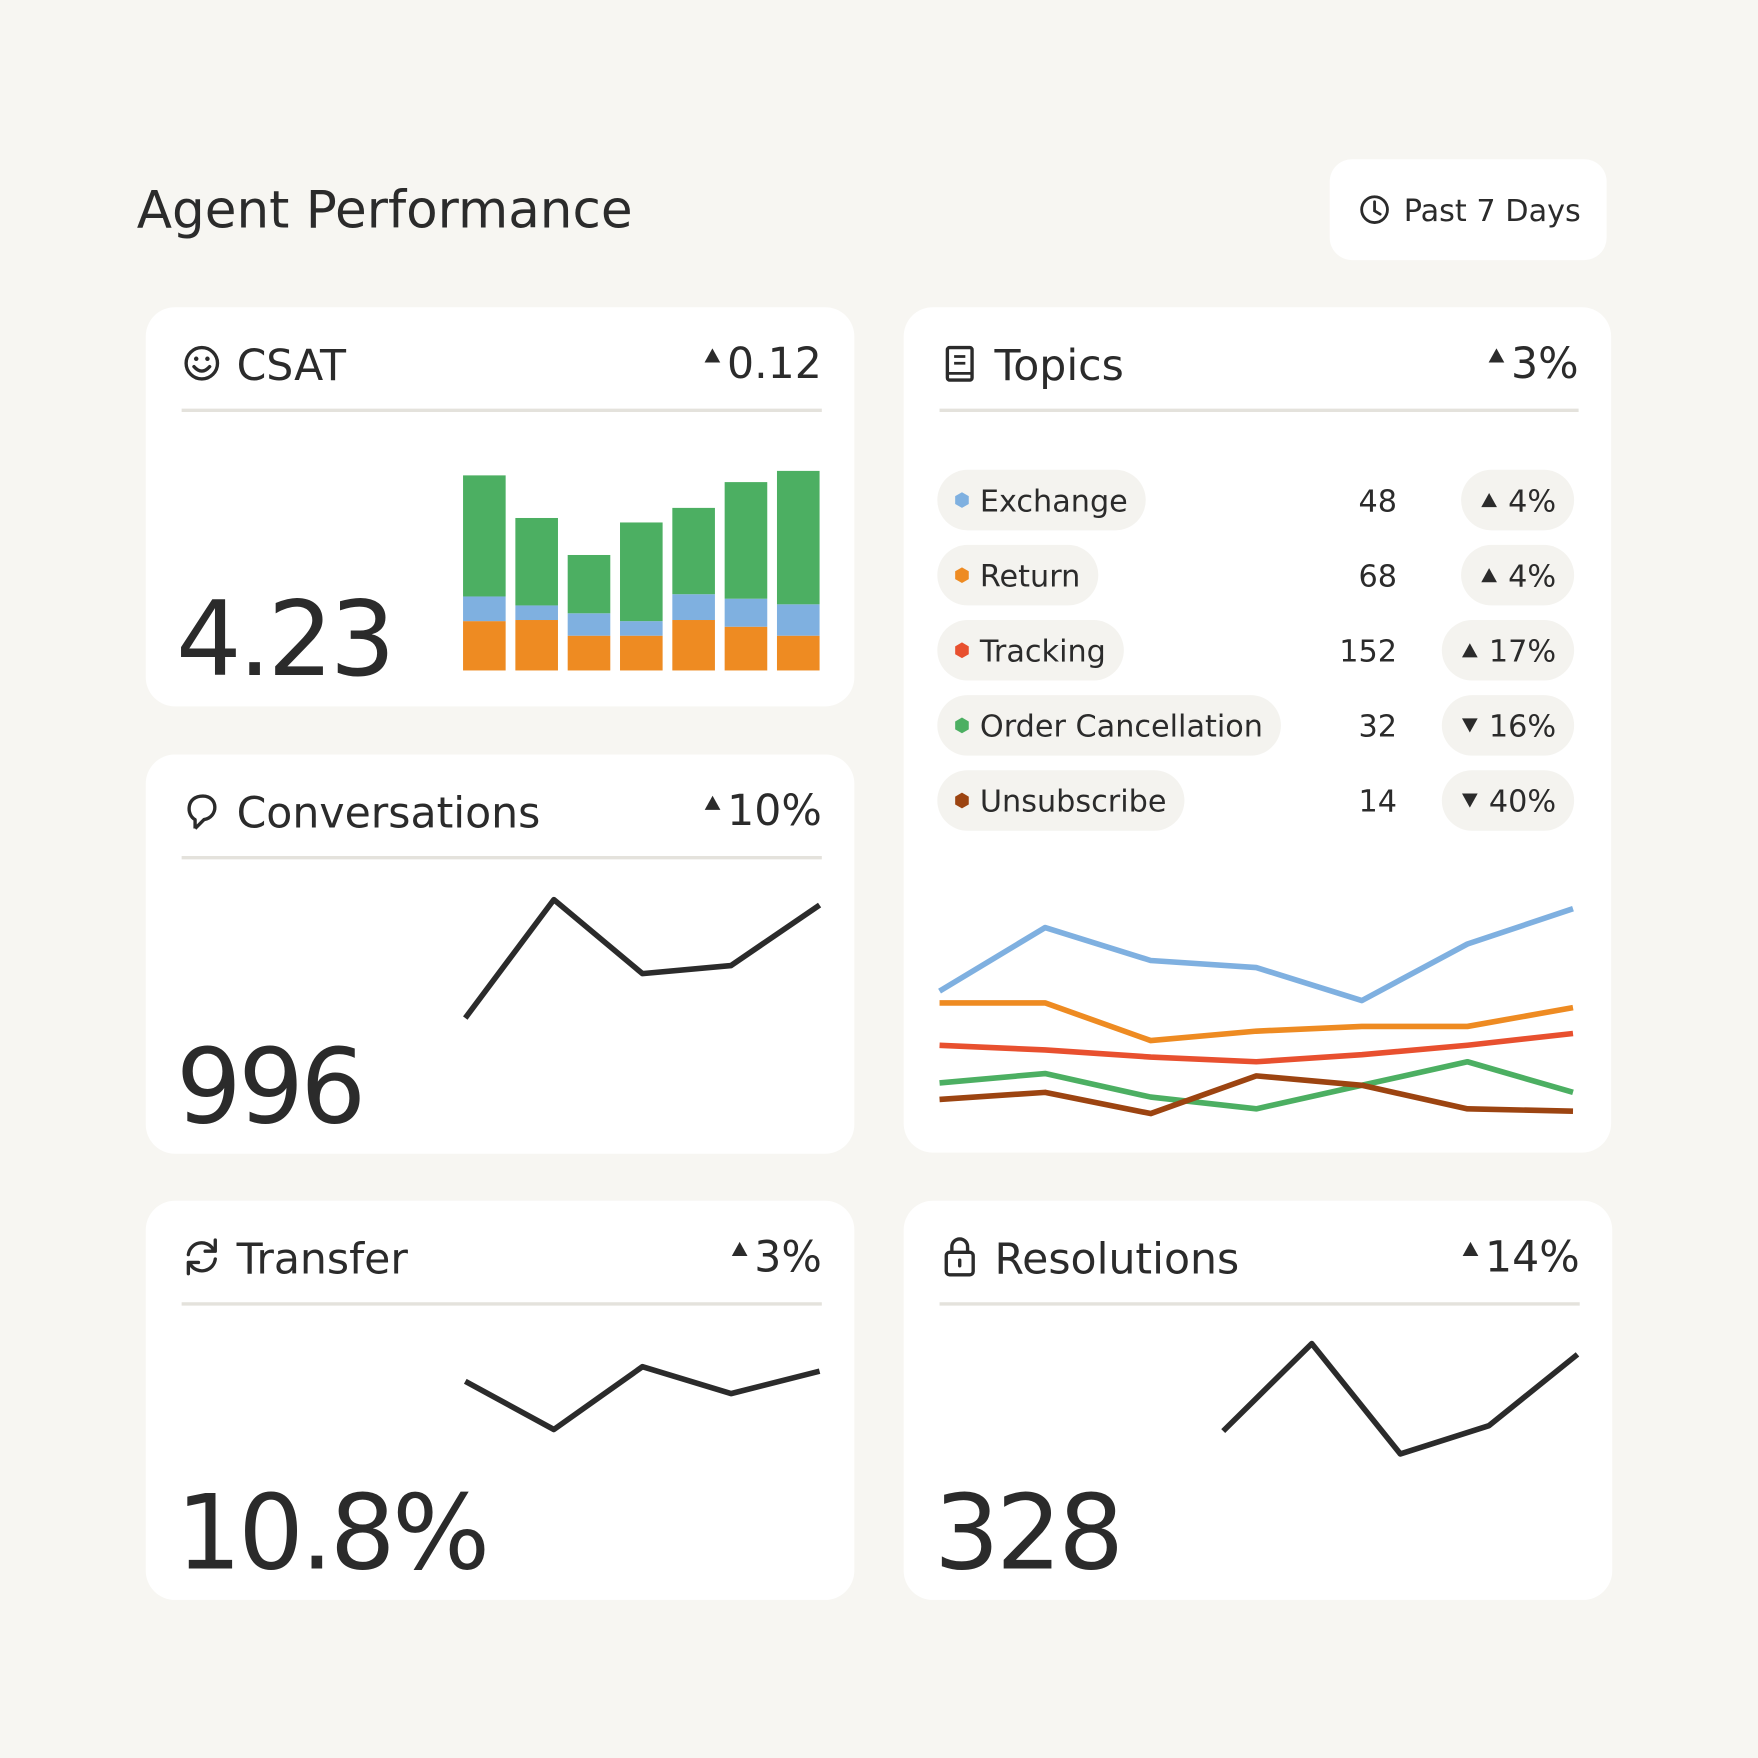 Image resolution: width=1758 pixels, height=1758 pixels. Describe the element at coordinates (774, 364) in the screenshot. I see `card-delta: 0.12` at that location.